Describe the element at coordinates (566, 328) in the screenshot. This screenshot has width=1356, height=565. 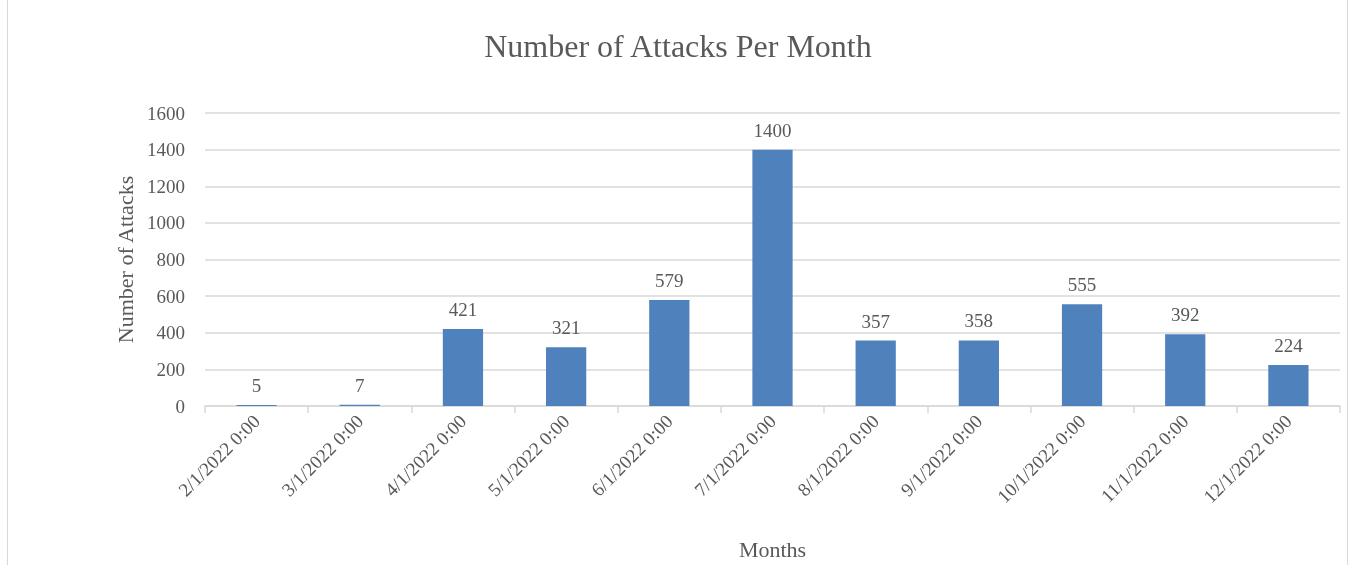
I see `data-label: 321` at that location.